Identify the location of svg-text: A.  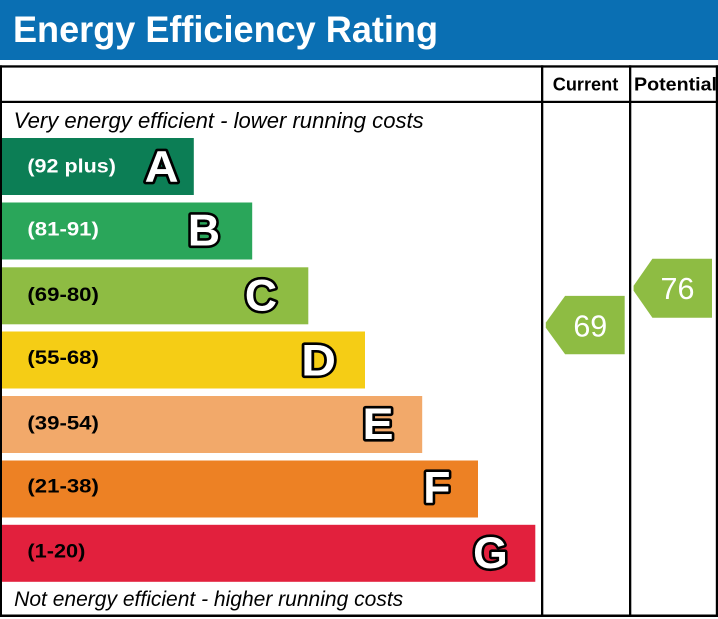
(162, 167).